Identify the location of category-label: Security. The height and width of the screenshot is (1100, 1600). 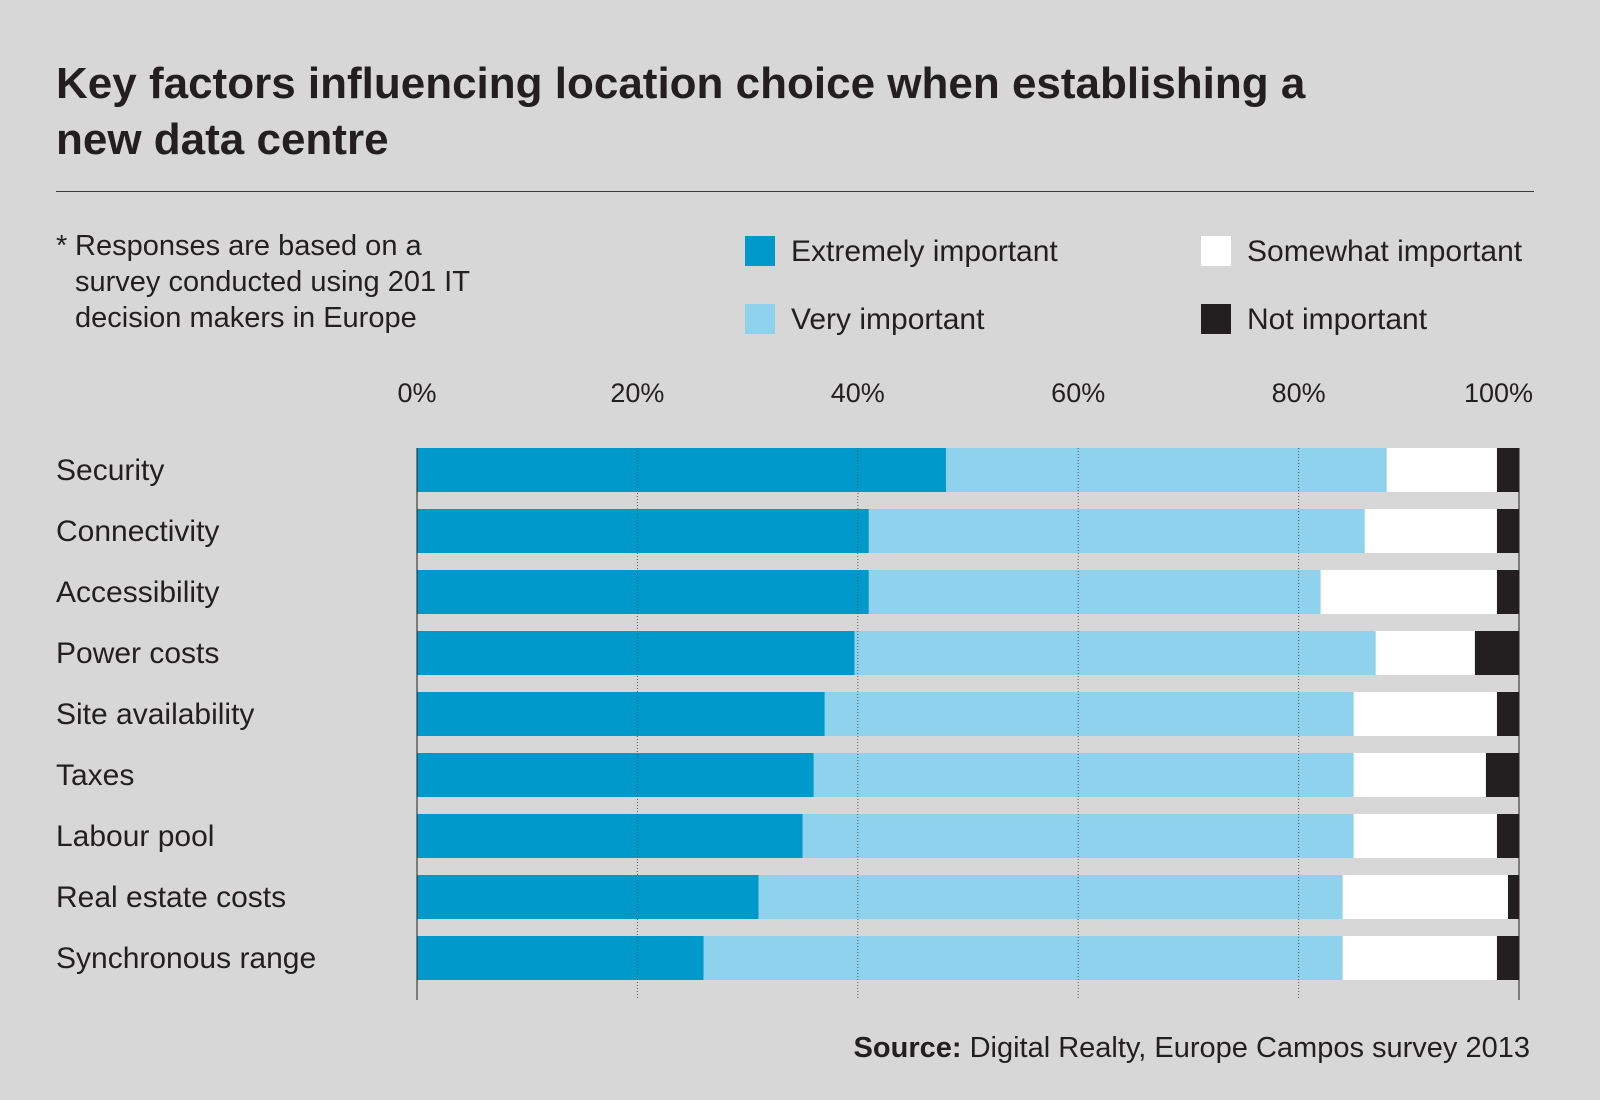
(110, 470).